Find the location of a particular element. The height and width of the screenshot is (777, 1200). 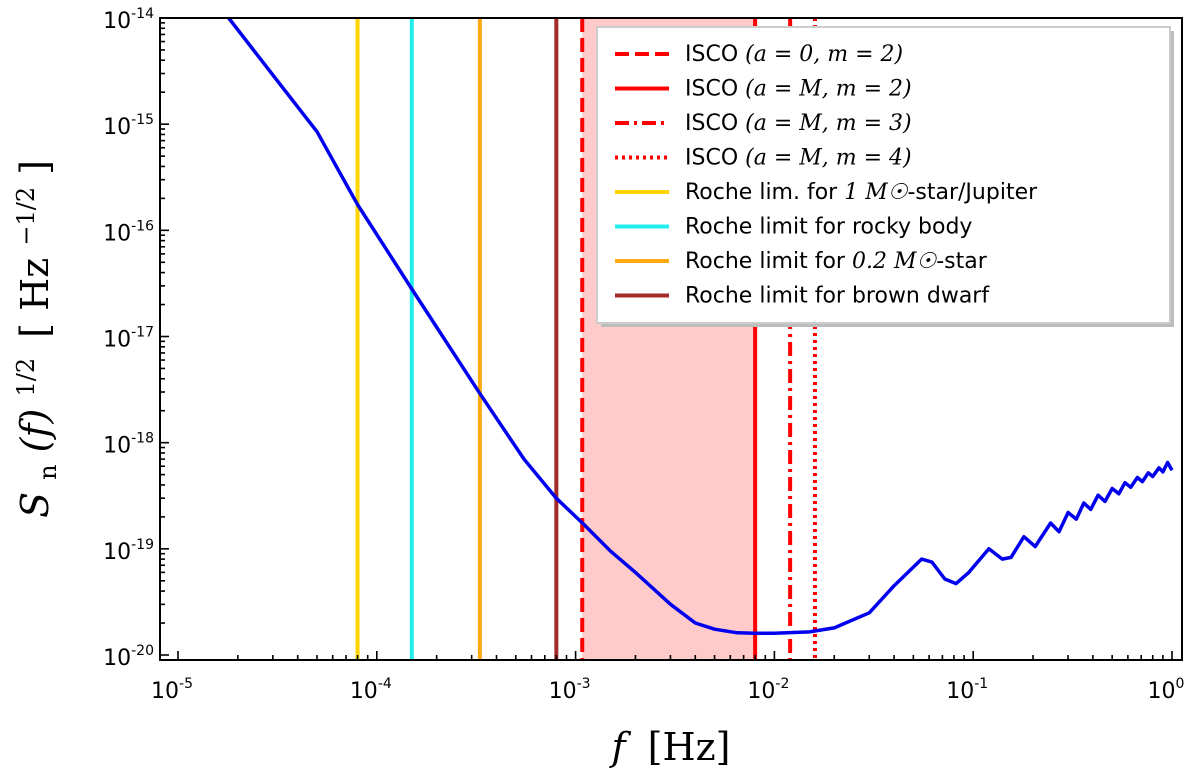

x-tick-label-exp: -2 is located at coordinates (782, 684).